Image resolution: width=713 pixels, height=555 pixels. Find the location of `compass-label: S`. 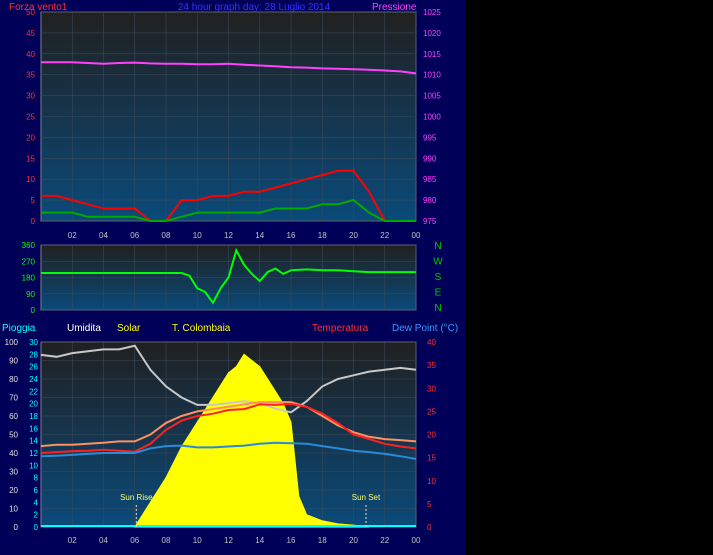

compass-label: S is located at coordinates (438, 277).